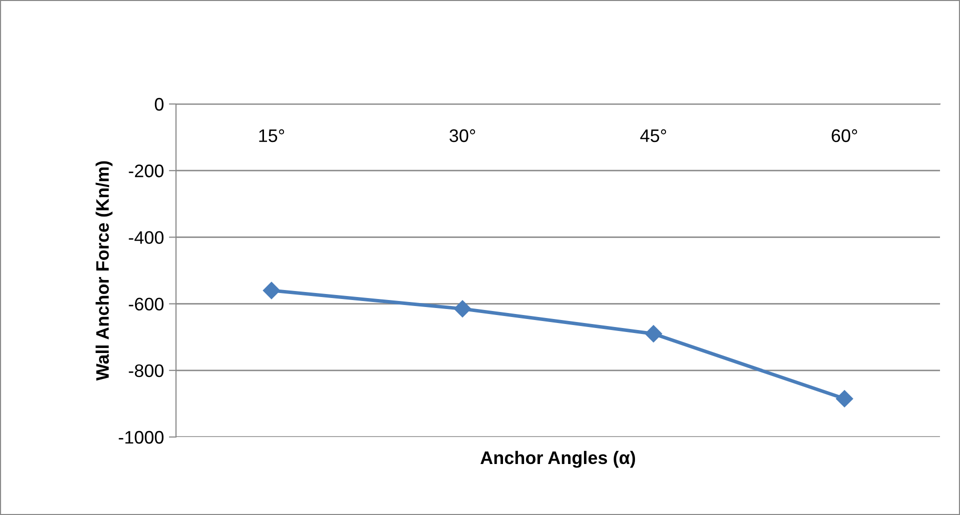 Image resolution: width=960 pixels, height=515 pixels. Describe the element at coordinates (653, 135) in the screenshot. I see `x-tick-label: 45°` at that location.